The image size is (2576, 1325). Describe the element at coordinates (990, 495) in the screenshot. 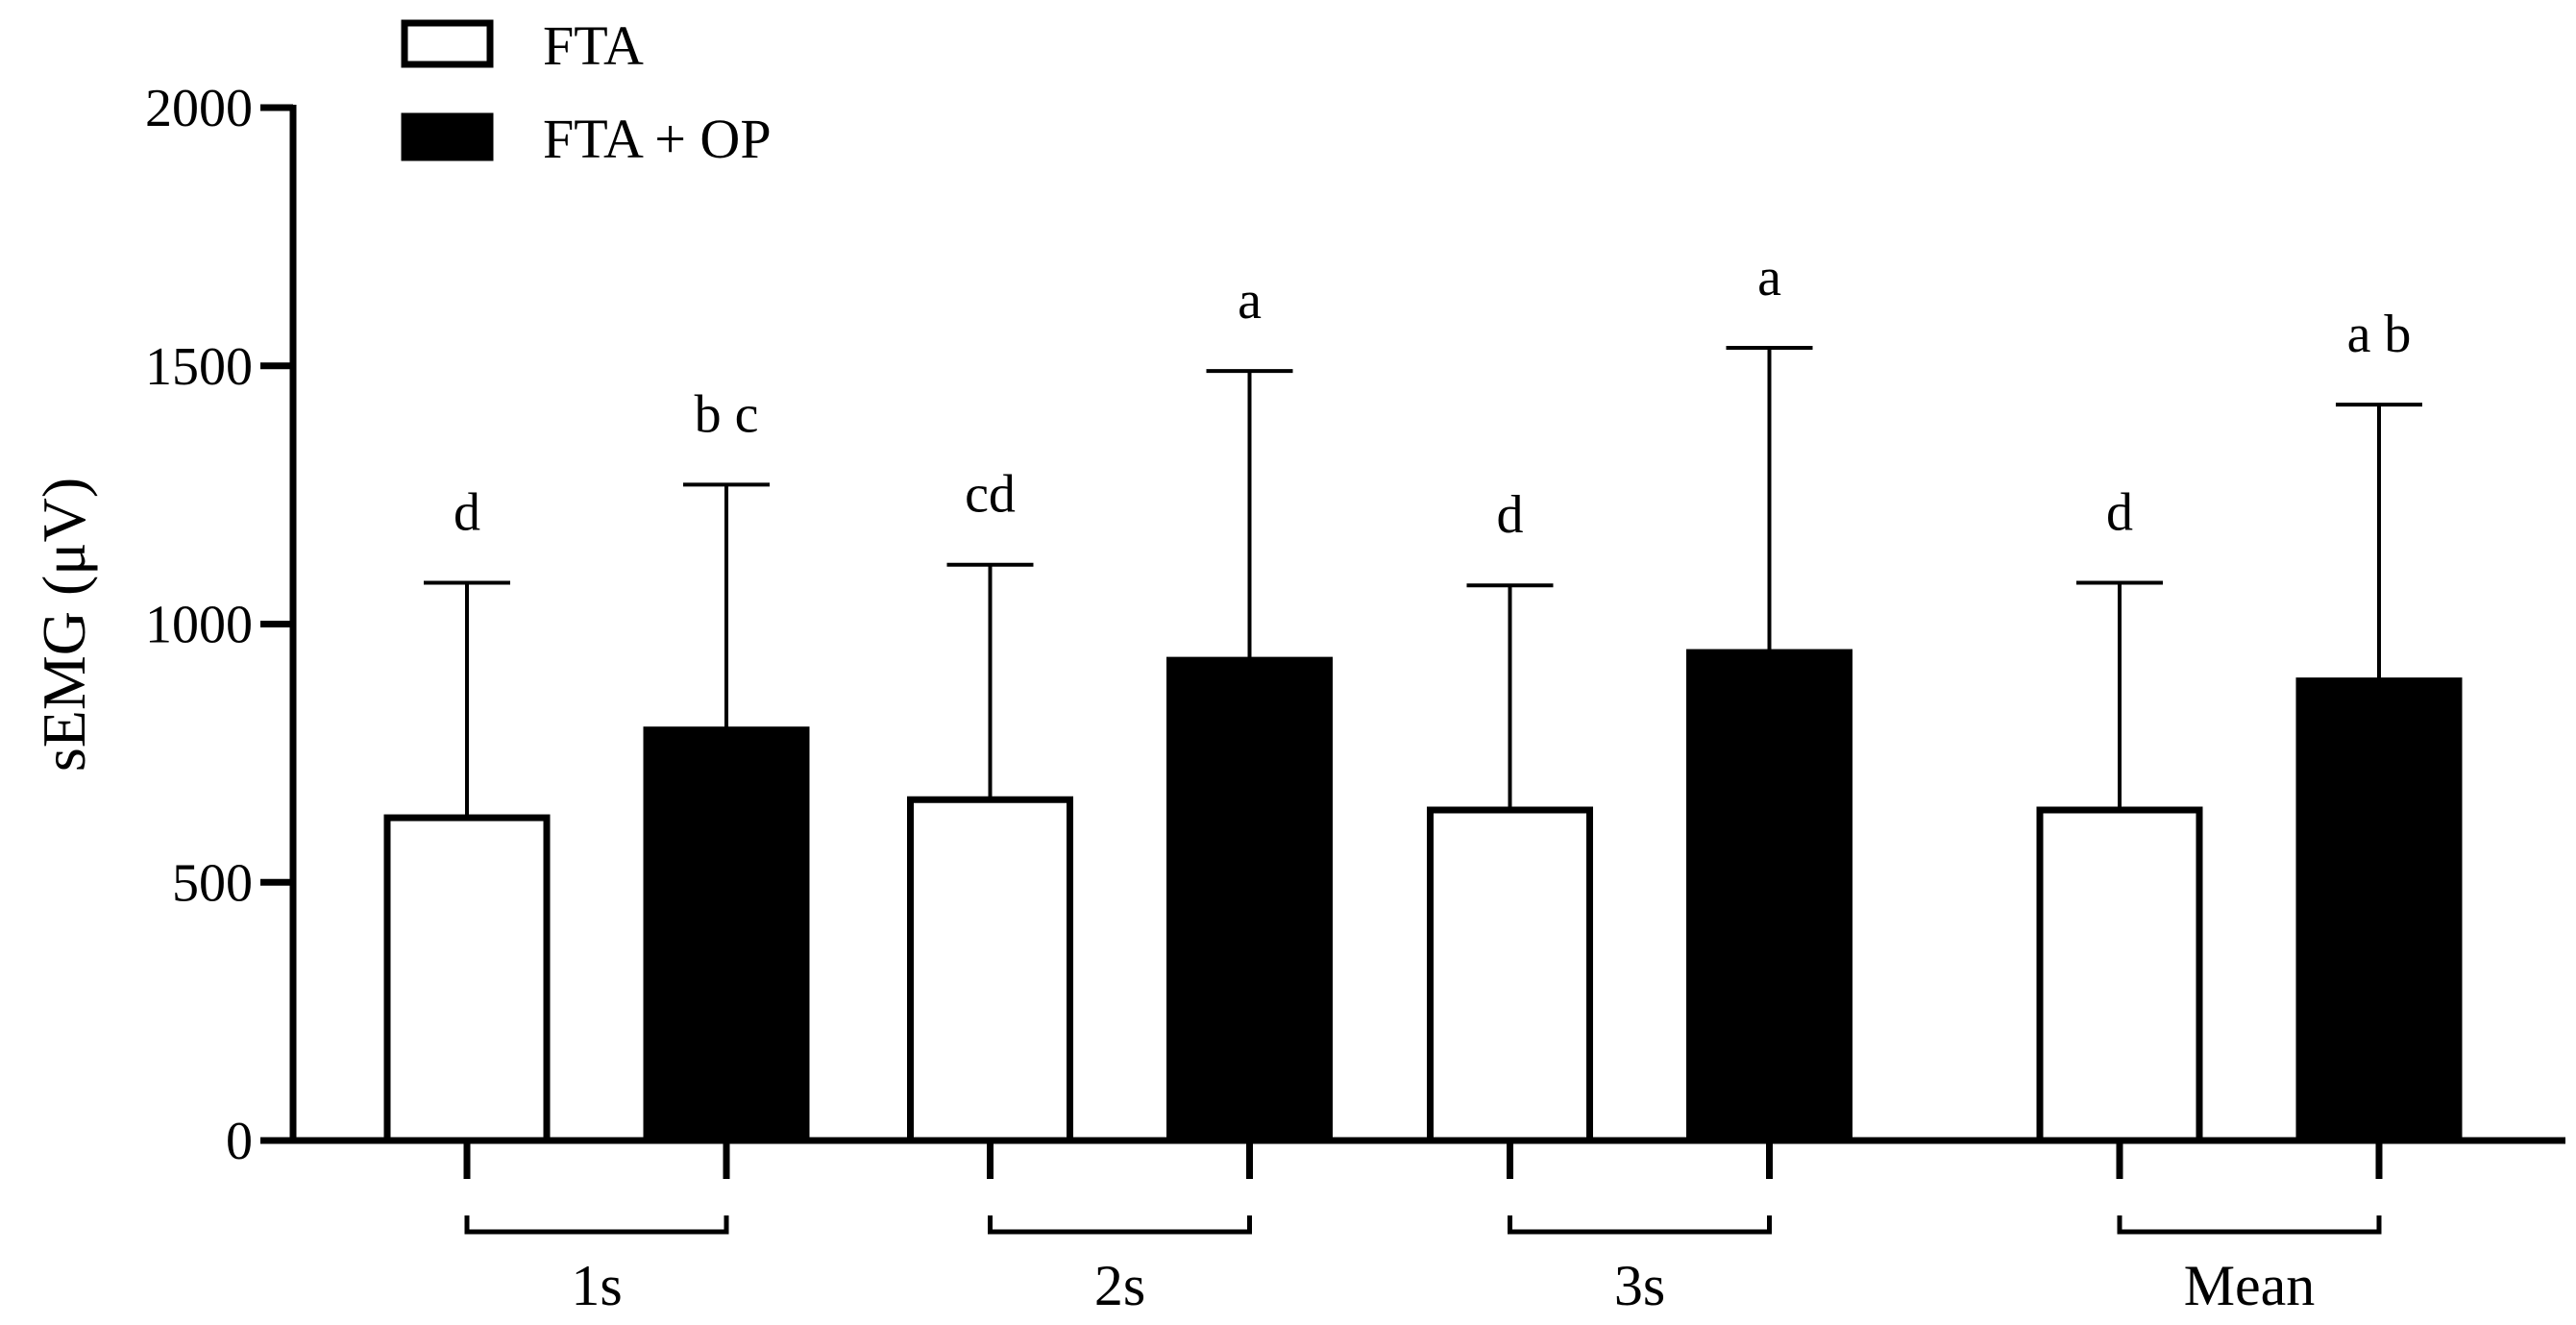

I see `significance-label: cd` at that location.